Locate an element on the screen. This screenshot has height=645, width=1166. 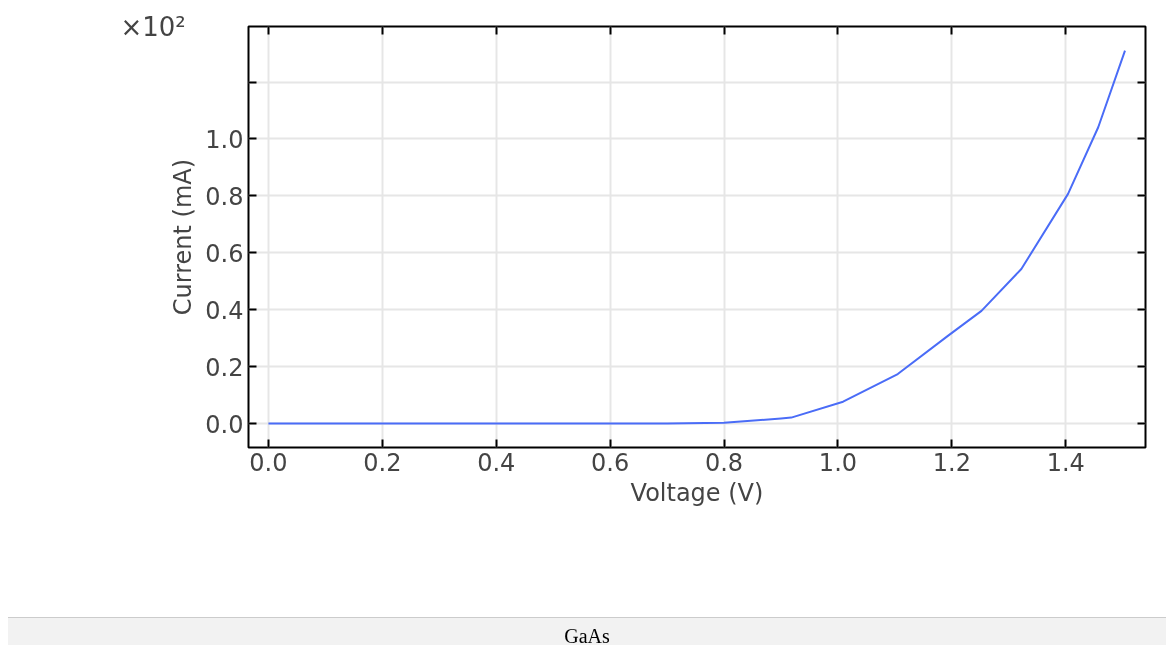
x-tick-label: 0.2 is located at coordinates (382, 462).